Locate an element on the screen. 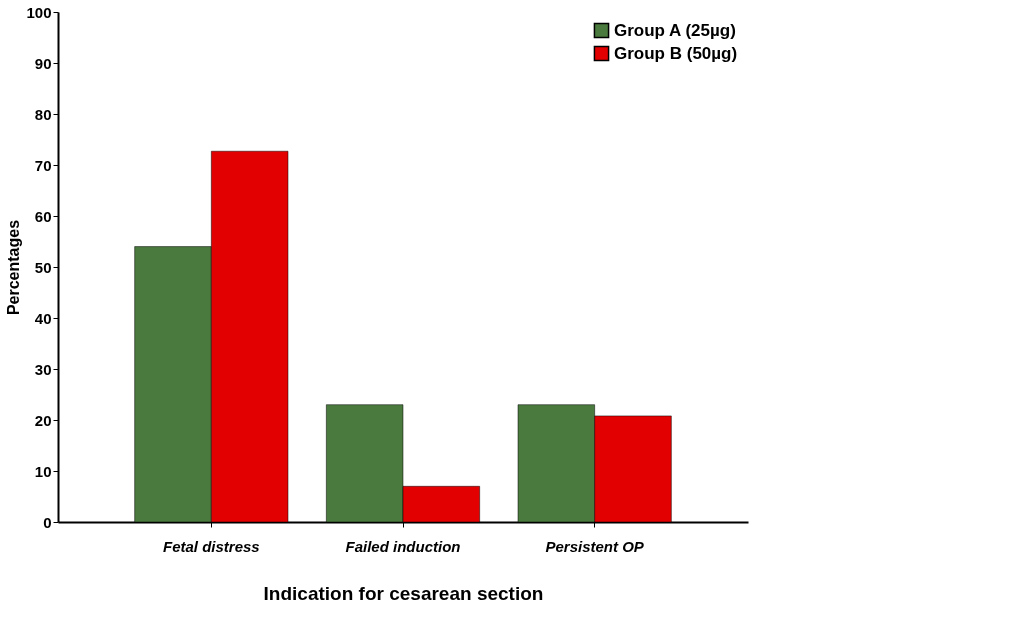 The height and width of the screenshot is (637, 1013). legend-label: Group A (25µg) is located at coordinates (675, 30).